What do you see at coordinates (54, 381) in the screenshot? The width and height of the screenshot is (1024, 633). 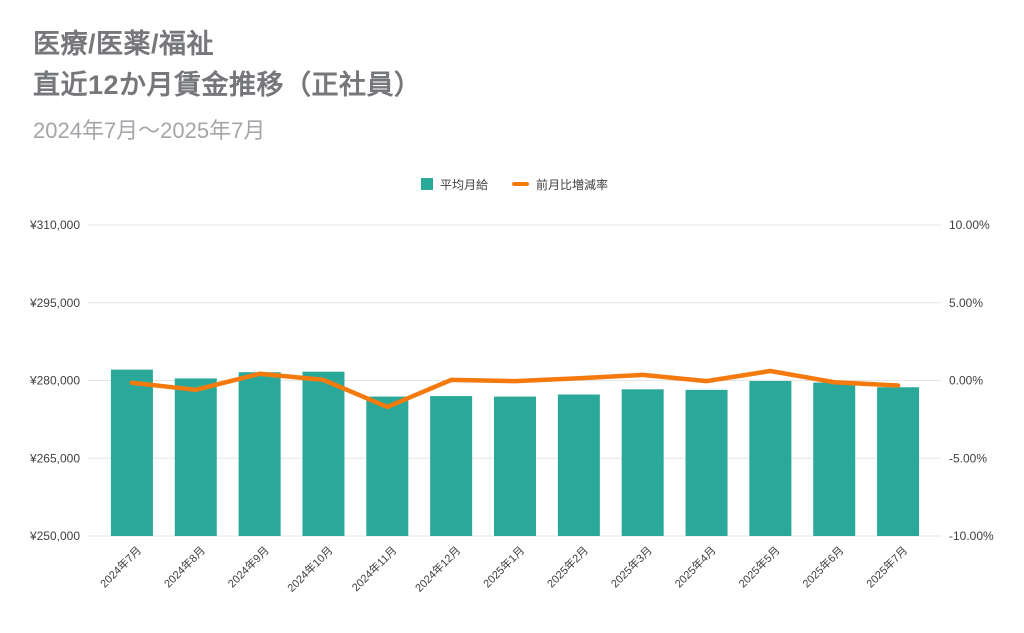 I see `left-axis-tick-label: ¥280,000` at bounding box center [54, 381].